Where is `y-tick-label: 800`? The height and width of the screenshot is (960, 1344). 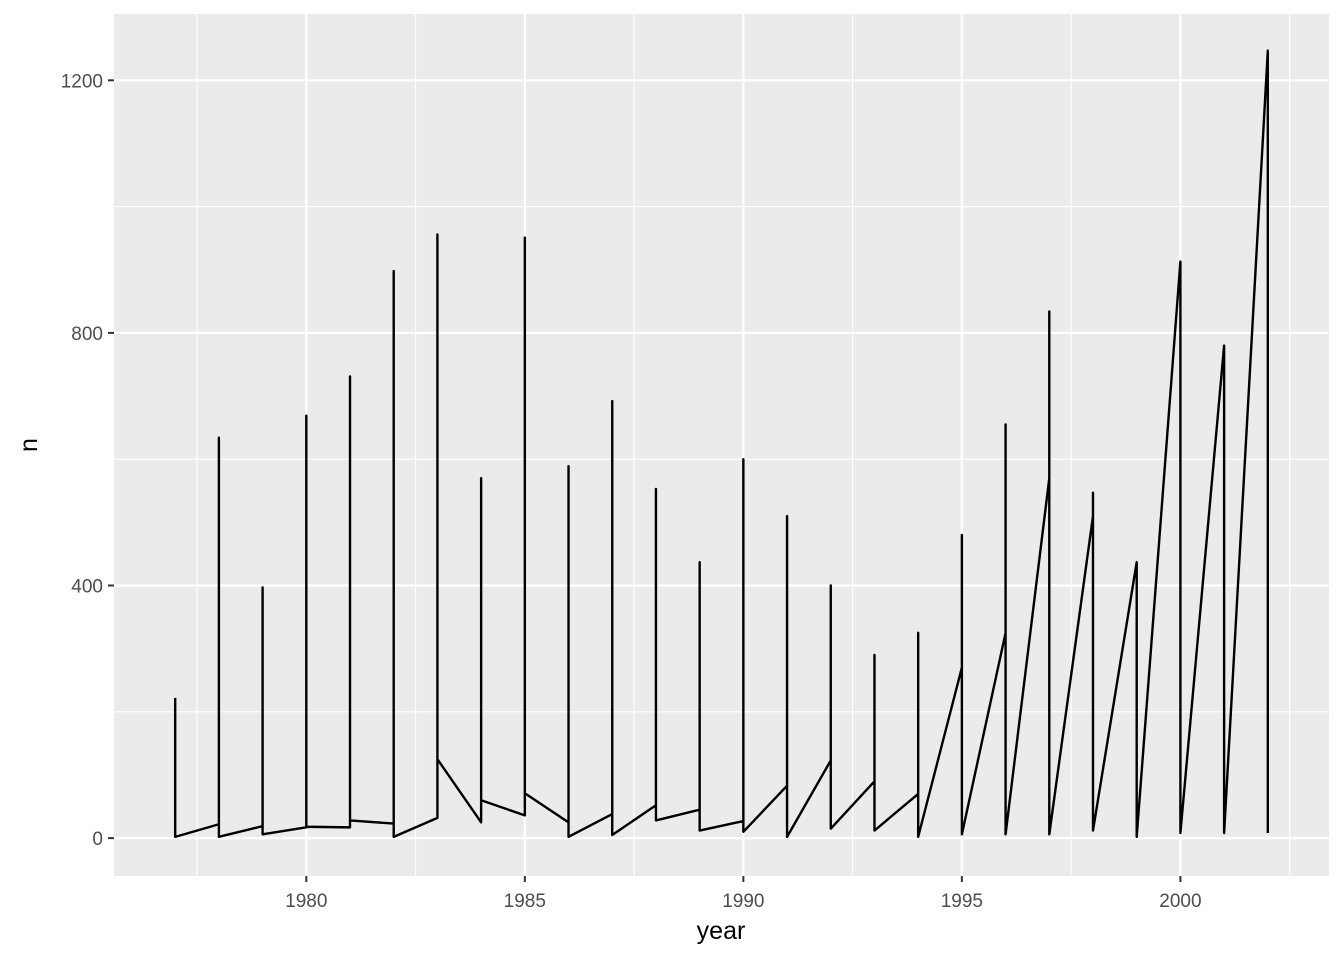
y-tick-label: 800 is located at coordinates (87, 334).